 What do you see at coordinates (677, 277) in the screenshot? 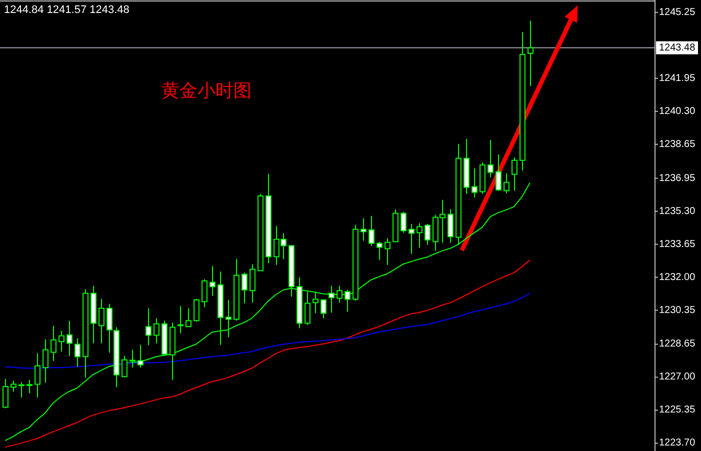
I see `y-tick-label: 1232.00` at bounding box center [677, 277].